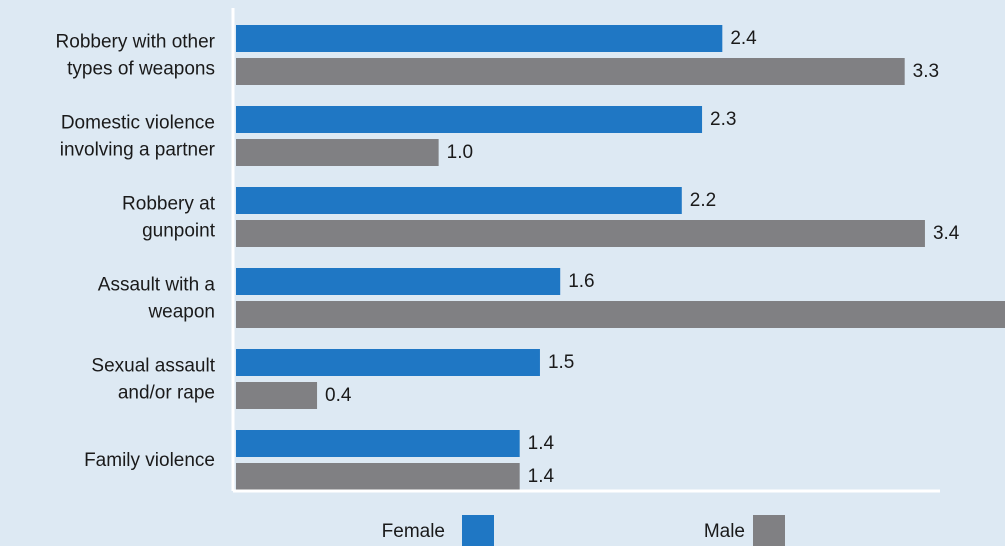  Describe the element at coordinates (153, 366) in the screenshot. I see `category-label: Sexual assault` at that location.